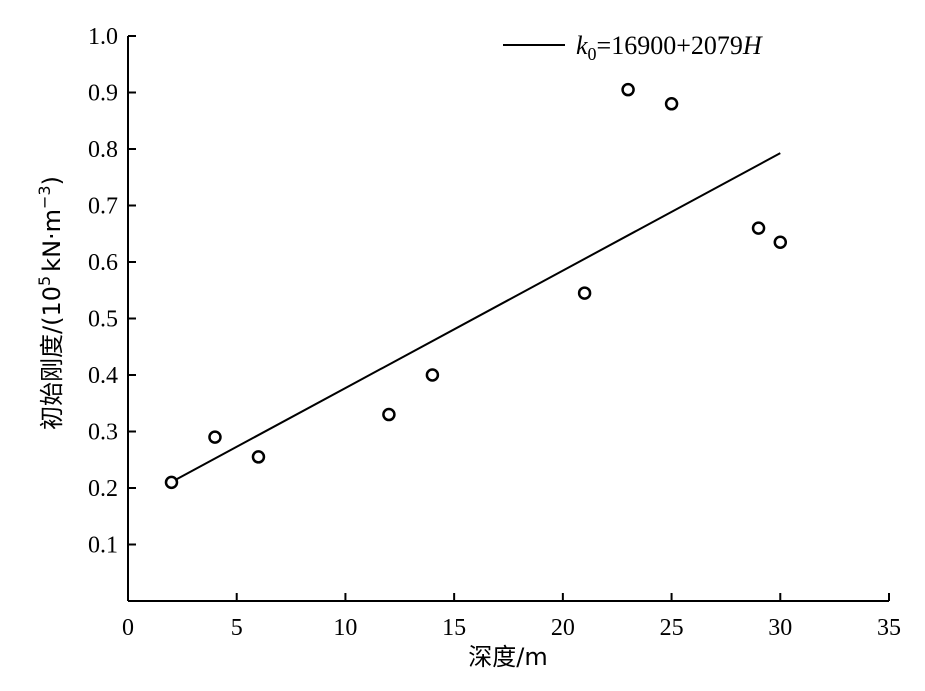 The height and width of the screenshot is (691, 925). I want to click on y-tick-label: 0.2, so click(103, 489).